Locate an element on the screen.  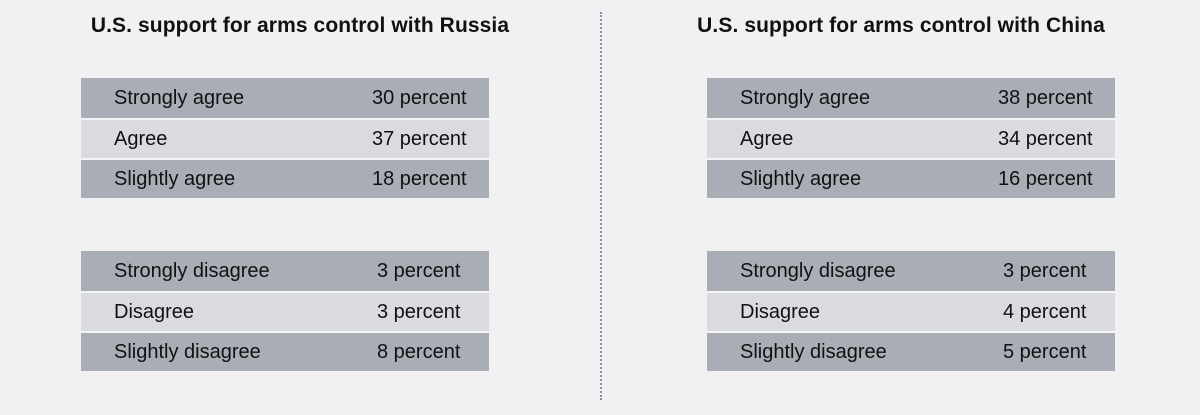
table-row: Slightly agree 18 percent is located at coordinates (285, 178).